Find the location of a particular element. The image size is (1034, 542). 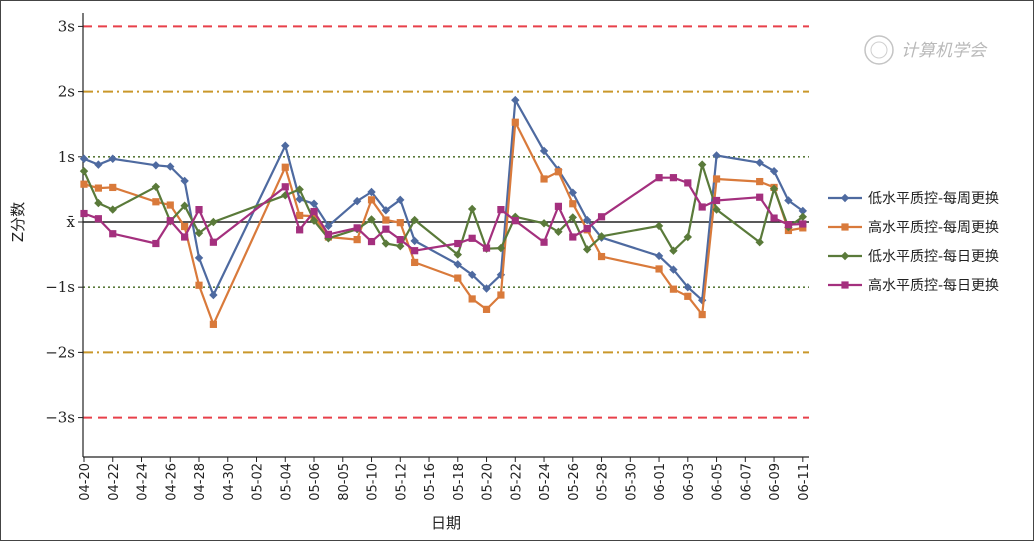

y-reference-label: −1s is located at coordinates (60, 287).